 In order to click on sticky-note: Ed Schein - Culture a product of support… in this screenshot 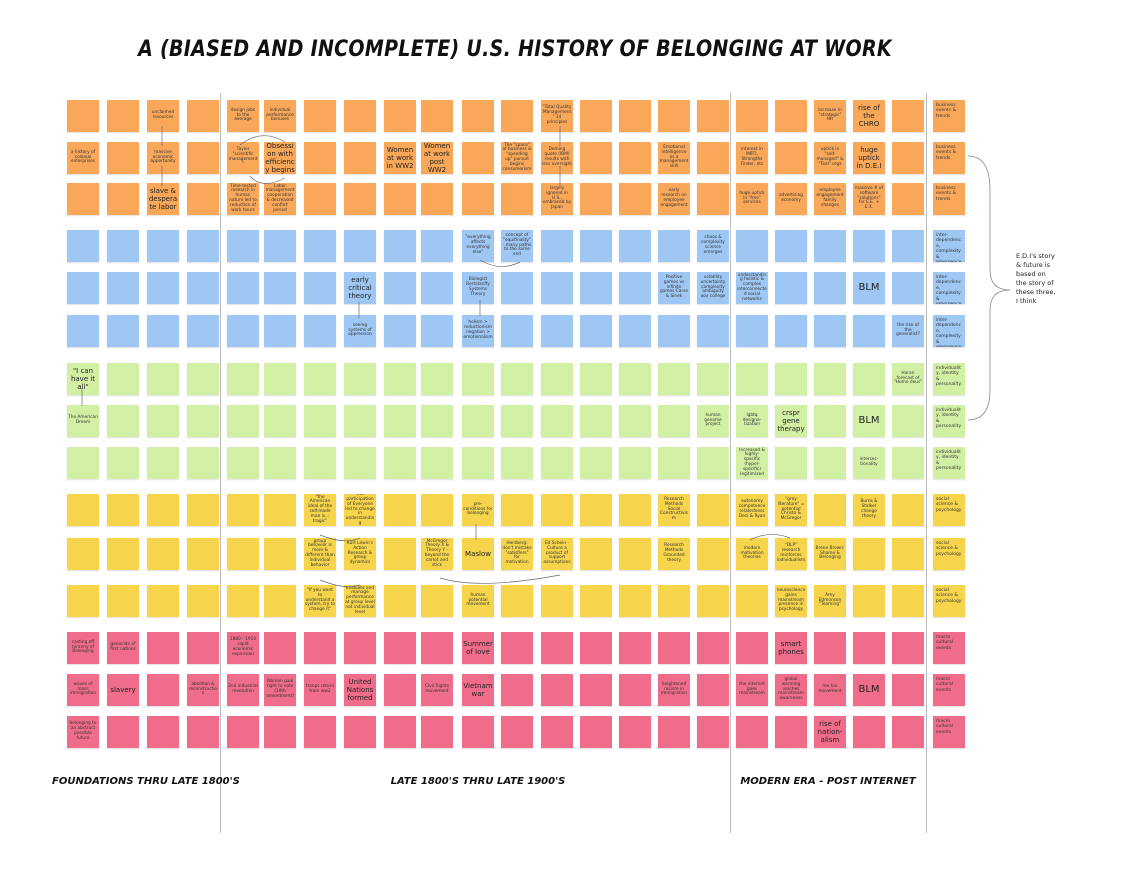, I will do `click(557, 554)`.